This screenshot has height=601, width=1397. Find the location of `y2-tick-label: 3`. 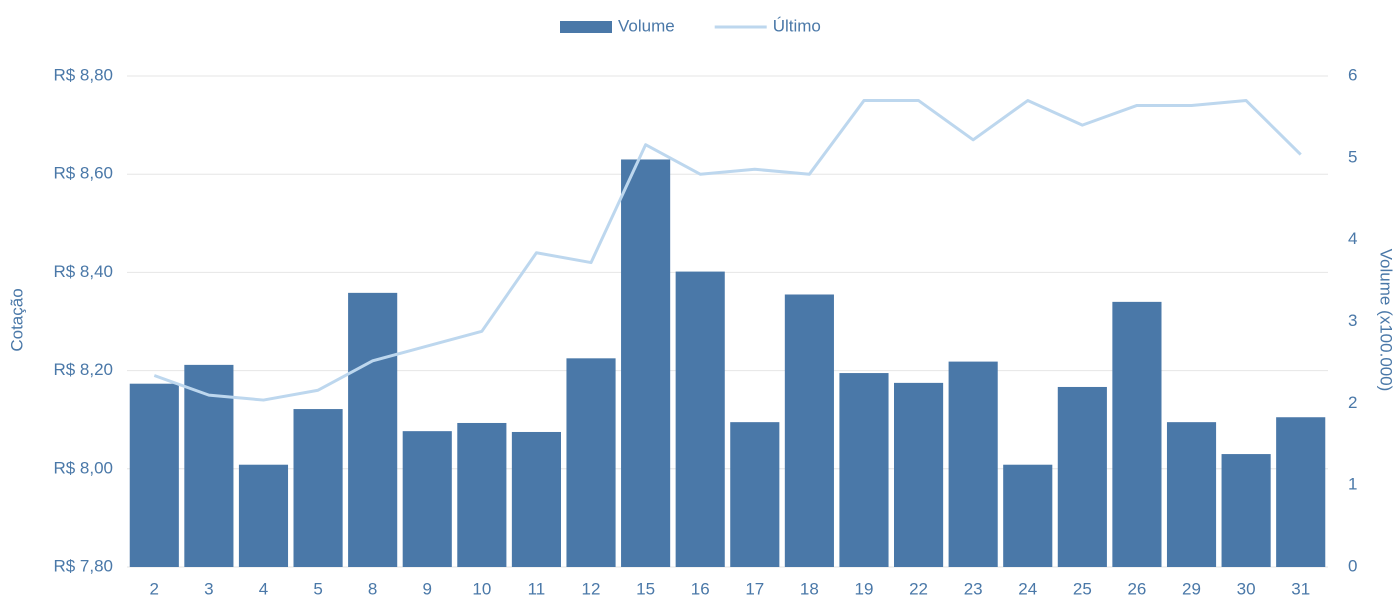

y2-tick-label: 3 is located at coordinates (1352, 320).